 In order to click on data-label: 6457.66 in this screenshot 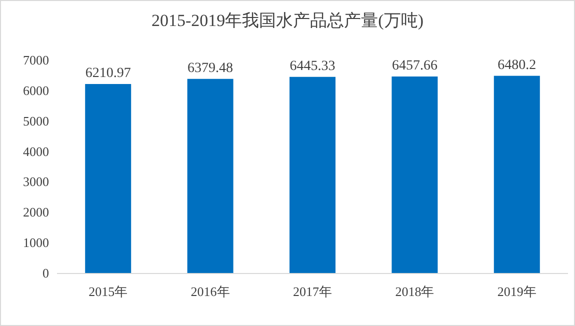, I will do `click(415, 66)`.